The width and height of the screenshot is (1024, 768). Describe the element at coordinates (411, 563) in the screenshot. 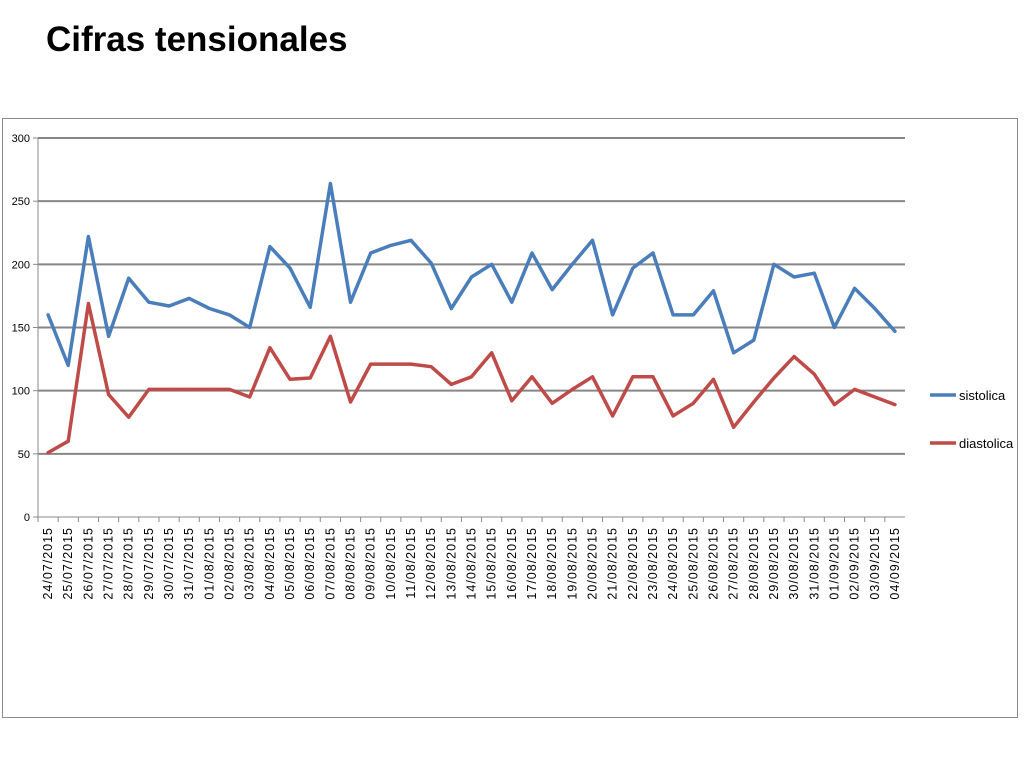

I see `x-tick-label: 11/08/2015` at that location.